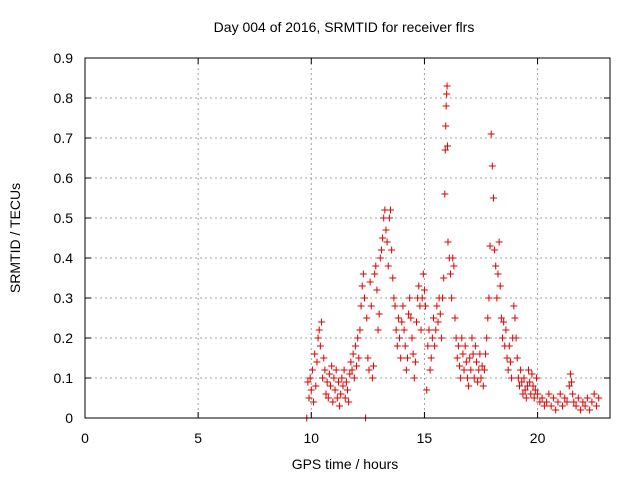 This screenshot has width=640, height=480. Describe the element at coordinates (64, 338) in the screenshot. I see `y-tick-label: 0.2` at that location.